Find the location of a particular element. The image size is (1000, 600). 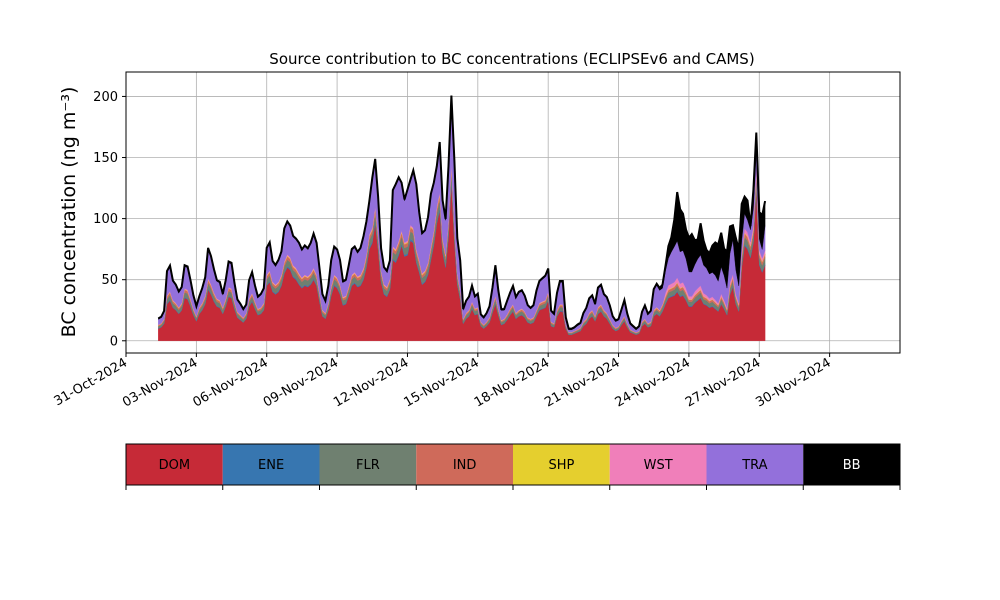

legend-colorbar: DOM ENE FLR IND SHP WST TRA BB is located at coordinates (513, 466).